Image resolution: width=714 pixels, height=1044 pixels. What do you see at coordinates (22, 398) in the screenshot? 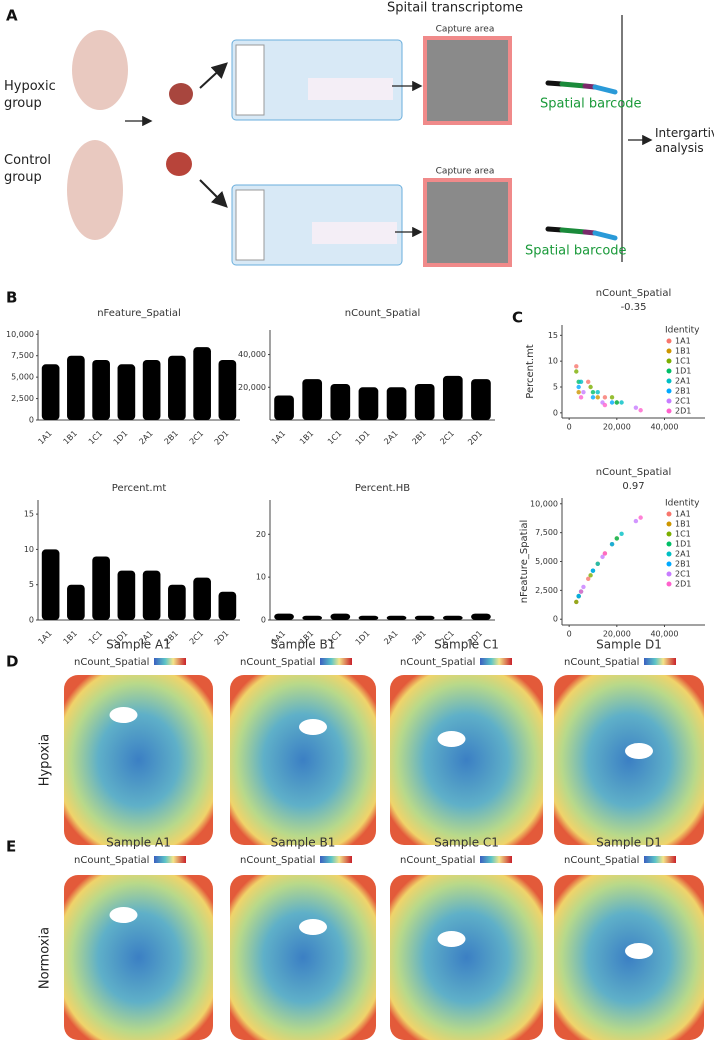
I see `y-tick-label: 2,500` at bounding box center [22, 398].